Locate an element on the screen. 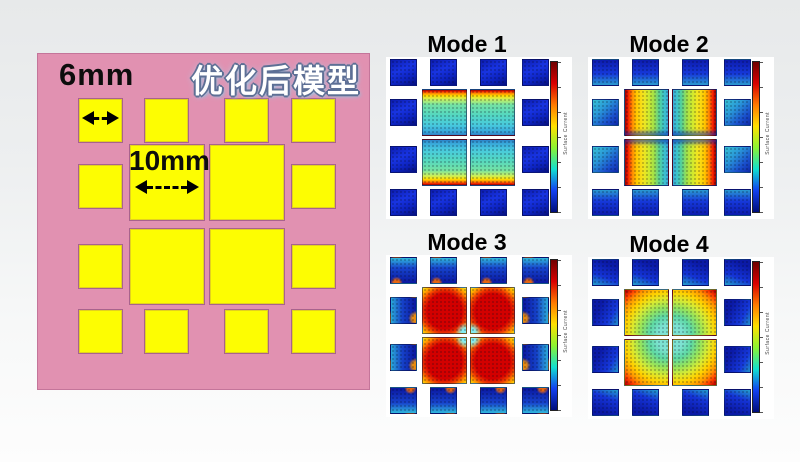 The height and width of the screenshot is (462, 800). optimized-model-title: 优化后模型 is located at coordinates (275, 81).